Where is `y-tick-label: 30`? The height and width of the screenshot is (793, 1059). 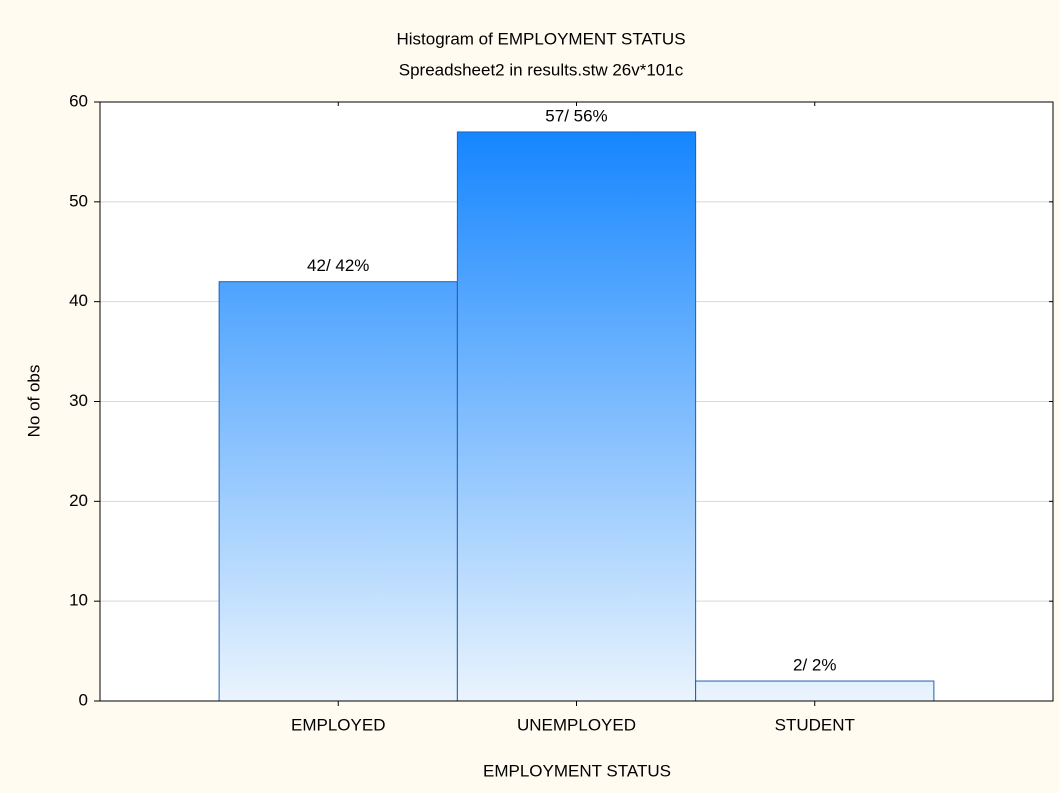 y-tick-label: 30 is located at coordinates (78, 400).